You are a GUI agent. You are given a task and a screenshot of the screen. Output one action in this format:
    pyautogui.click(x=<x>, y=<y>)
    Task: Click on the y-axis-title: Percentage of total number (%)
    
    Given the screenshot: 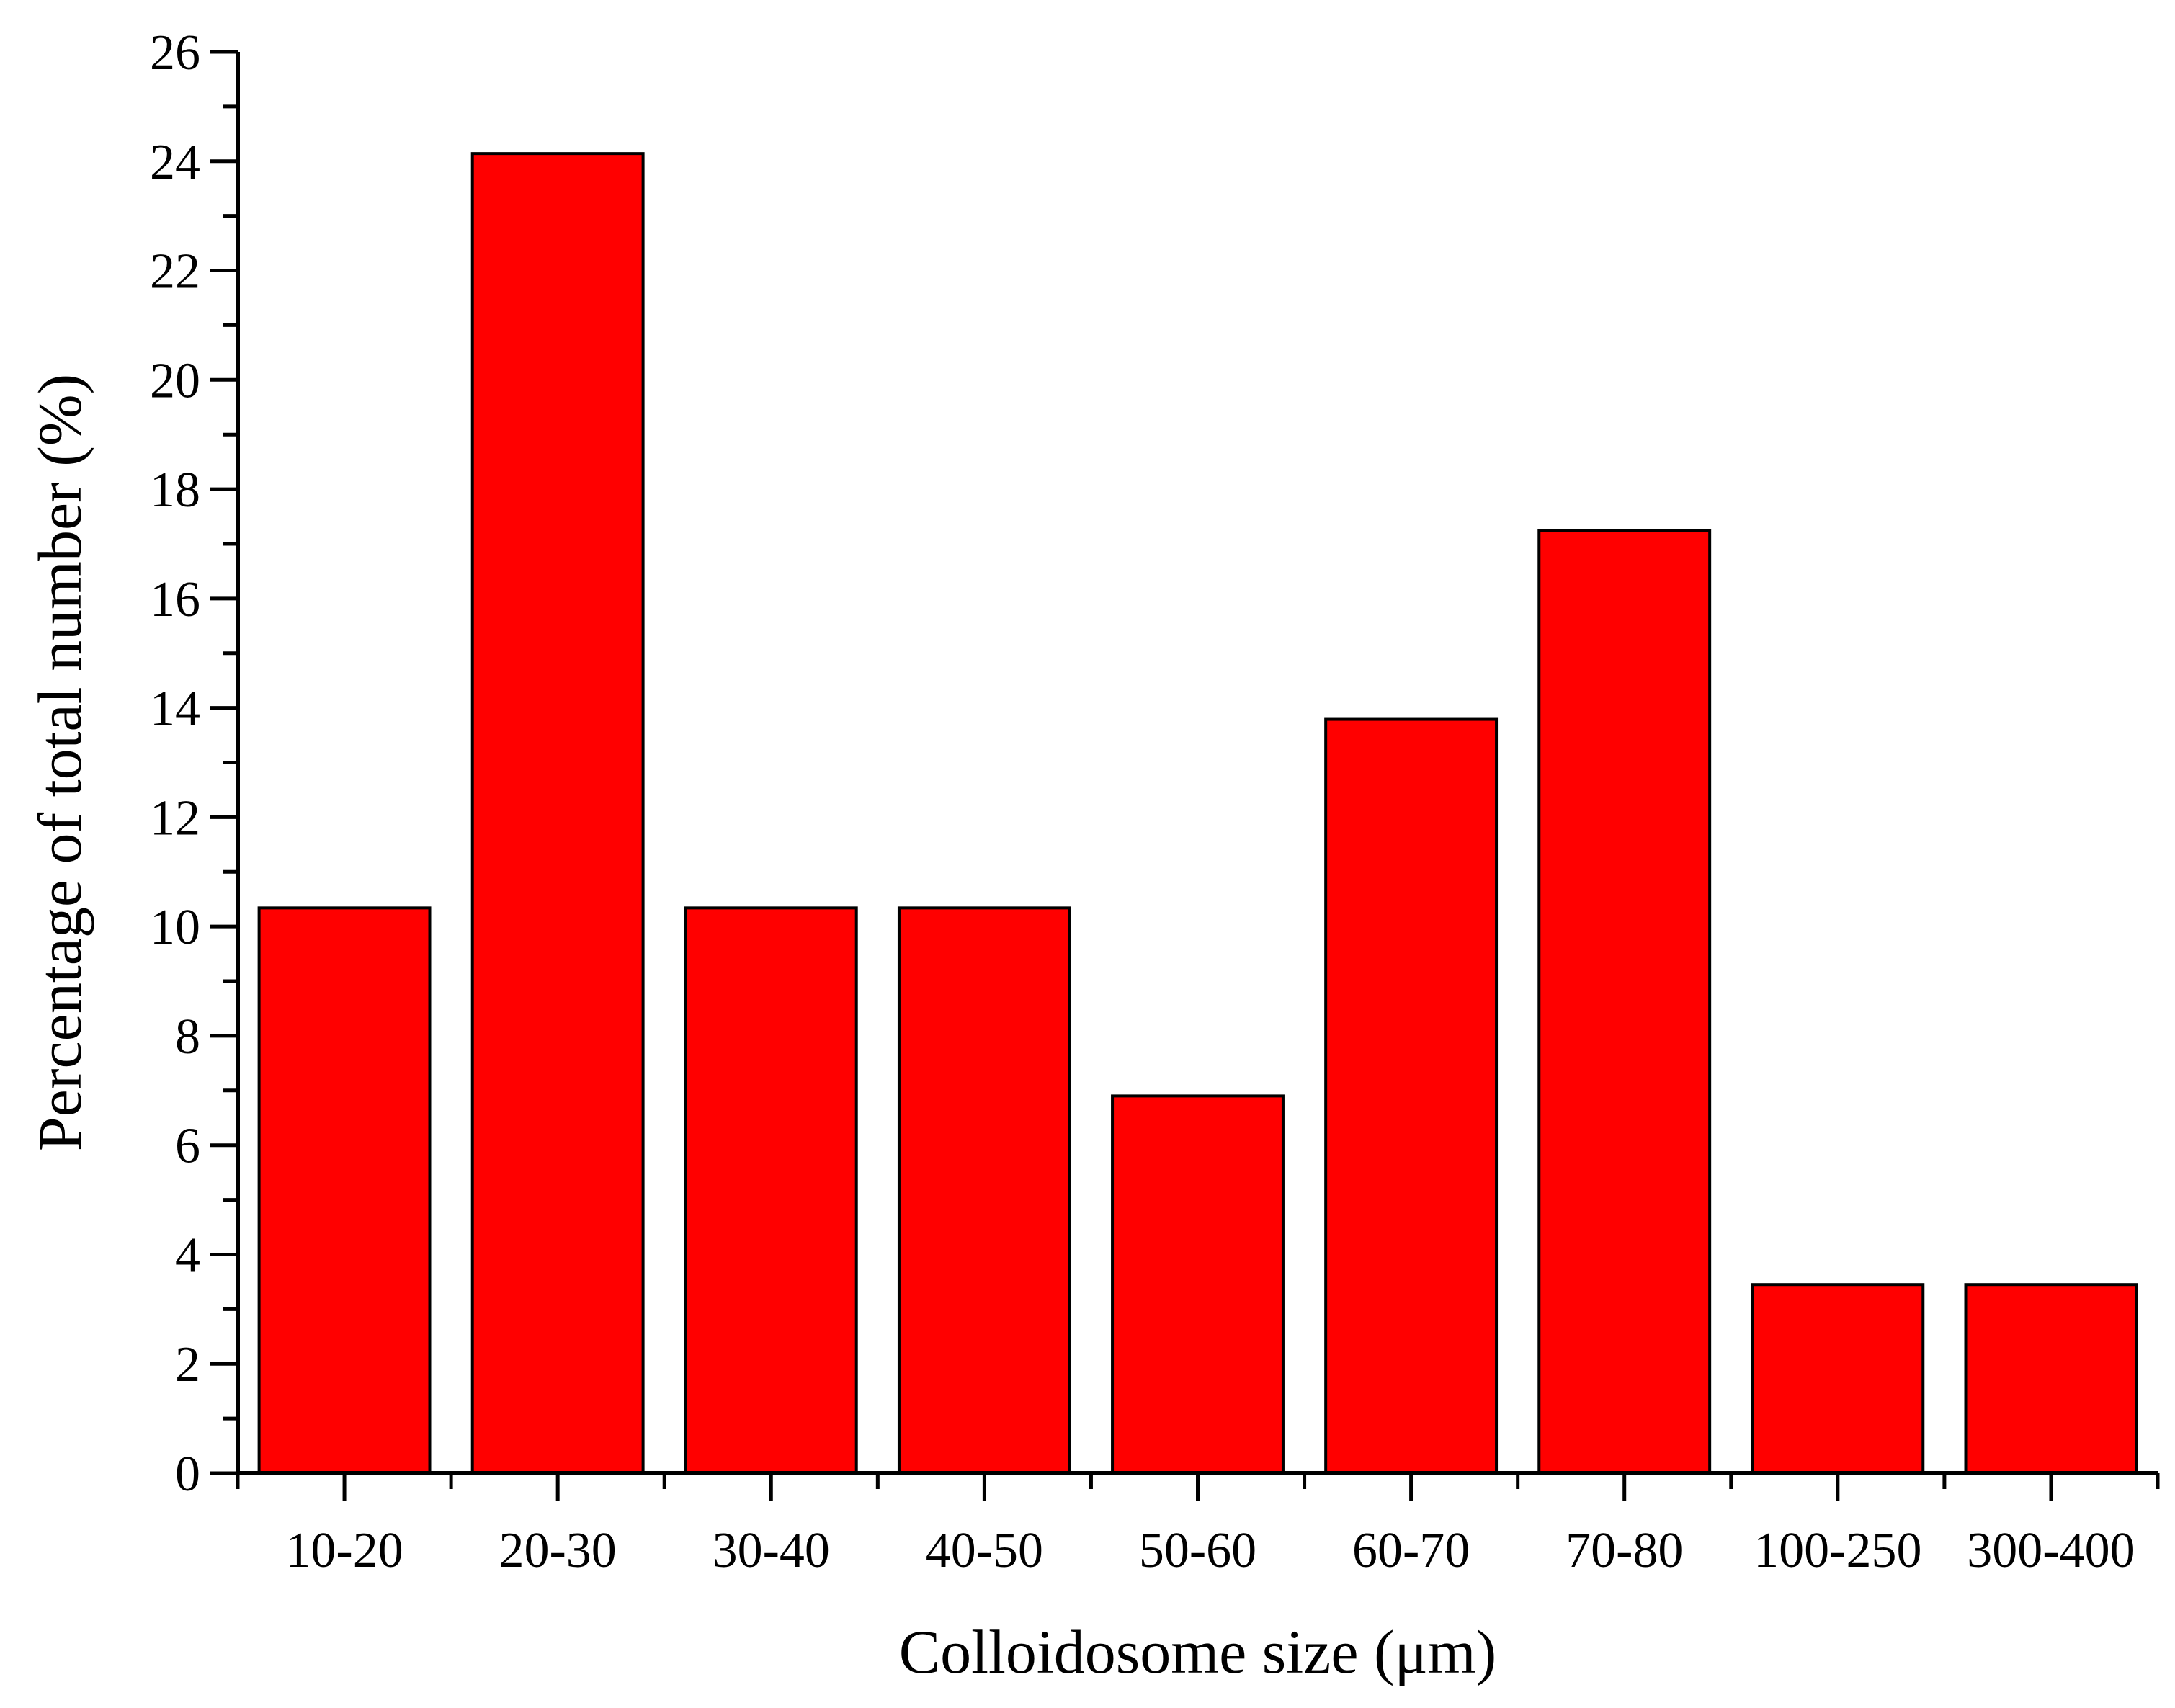 What is the action you would take?
    pyautogui.click(x=60, y=762)
    